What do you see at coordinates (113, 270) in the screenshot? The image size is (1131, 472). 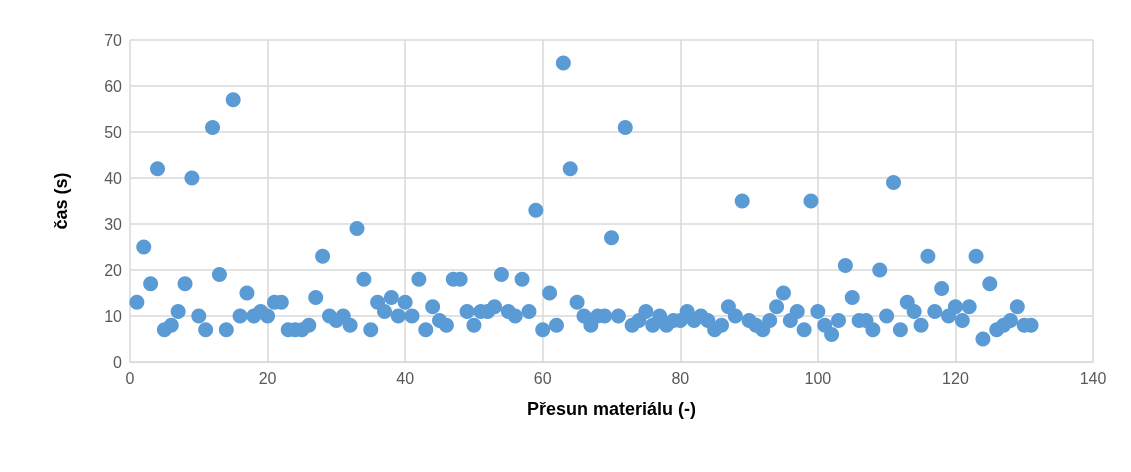 I see `y-tick-label: 20` at bounding box center [113, 270].